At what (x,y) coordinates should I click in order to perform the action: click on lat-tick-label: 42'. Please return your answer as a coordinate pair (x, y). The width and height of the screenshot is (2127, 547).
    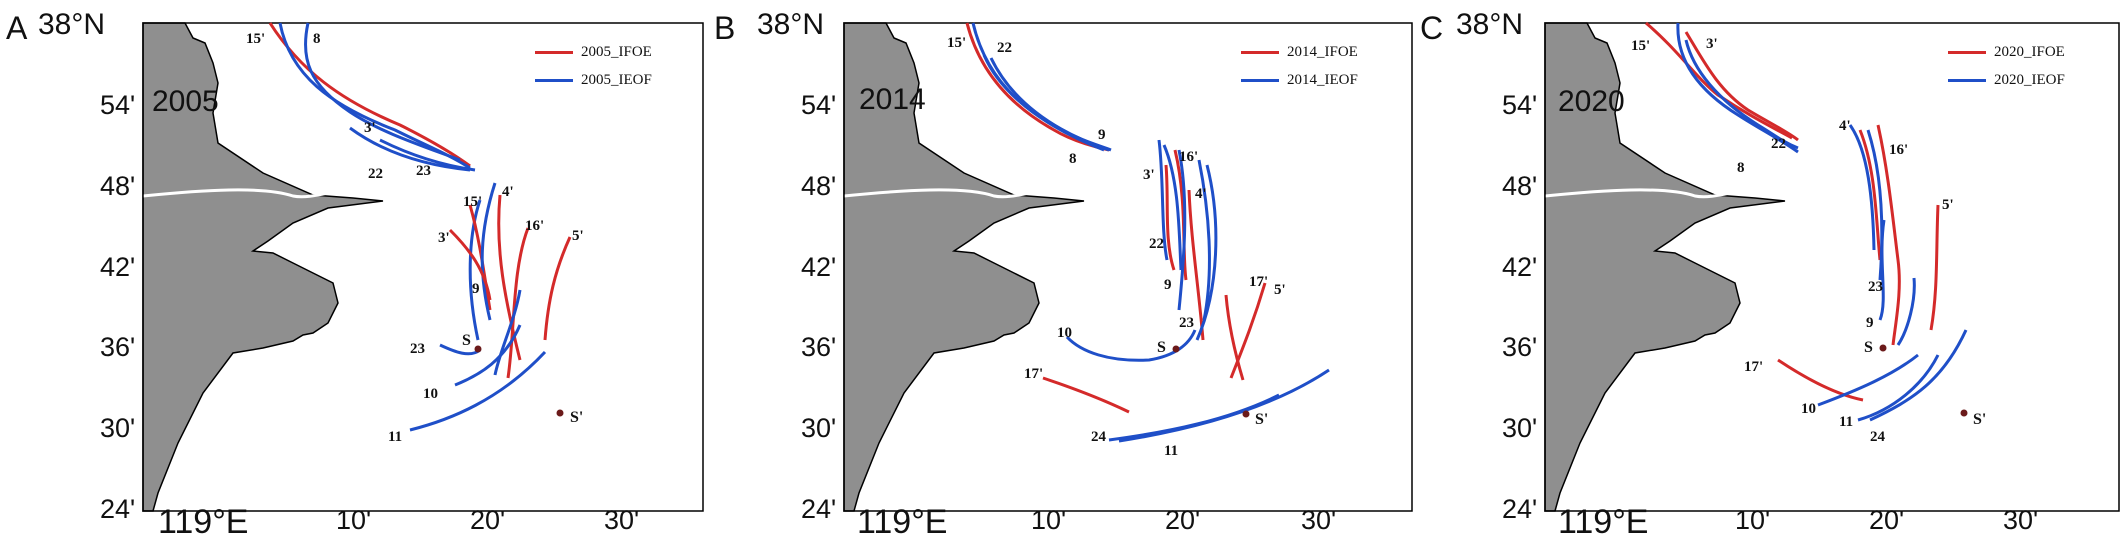
    Looking at the image, I should click on (819, 267).